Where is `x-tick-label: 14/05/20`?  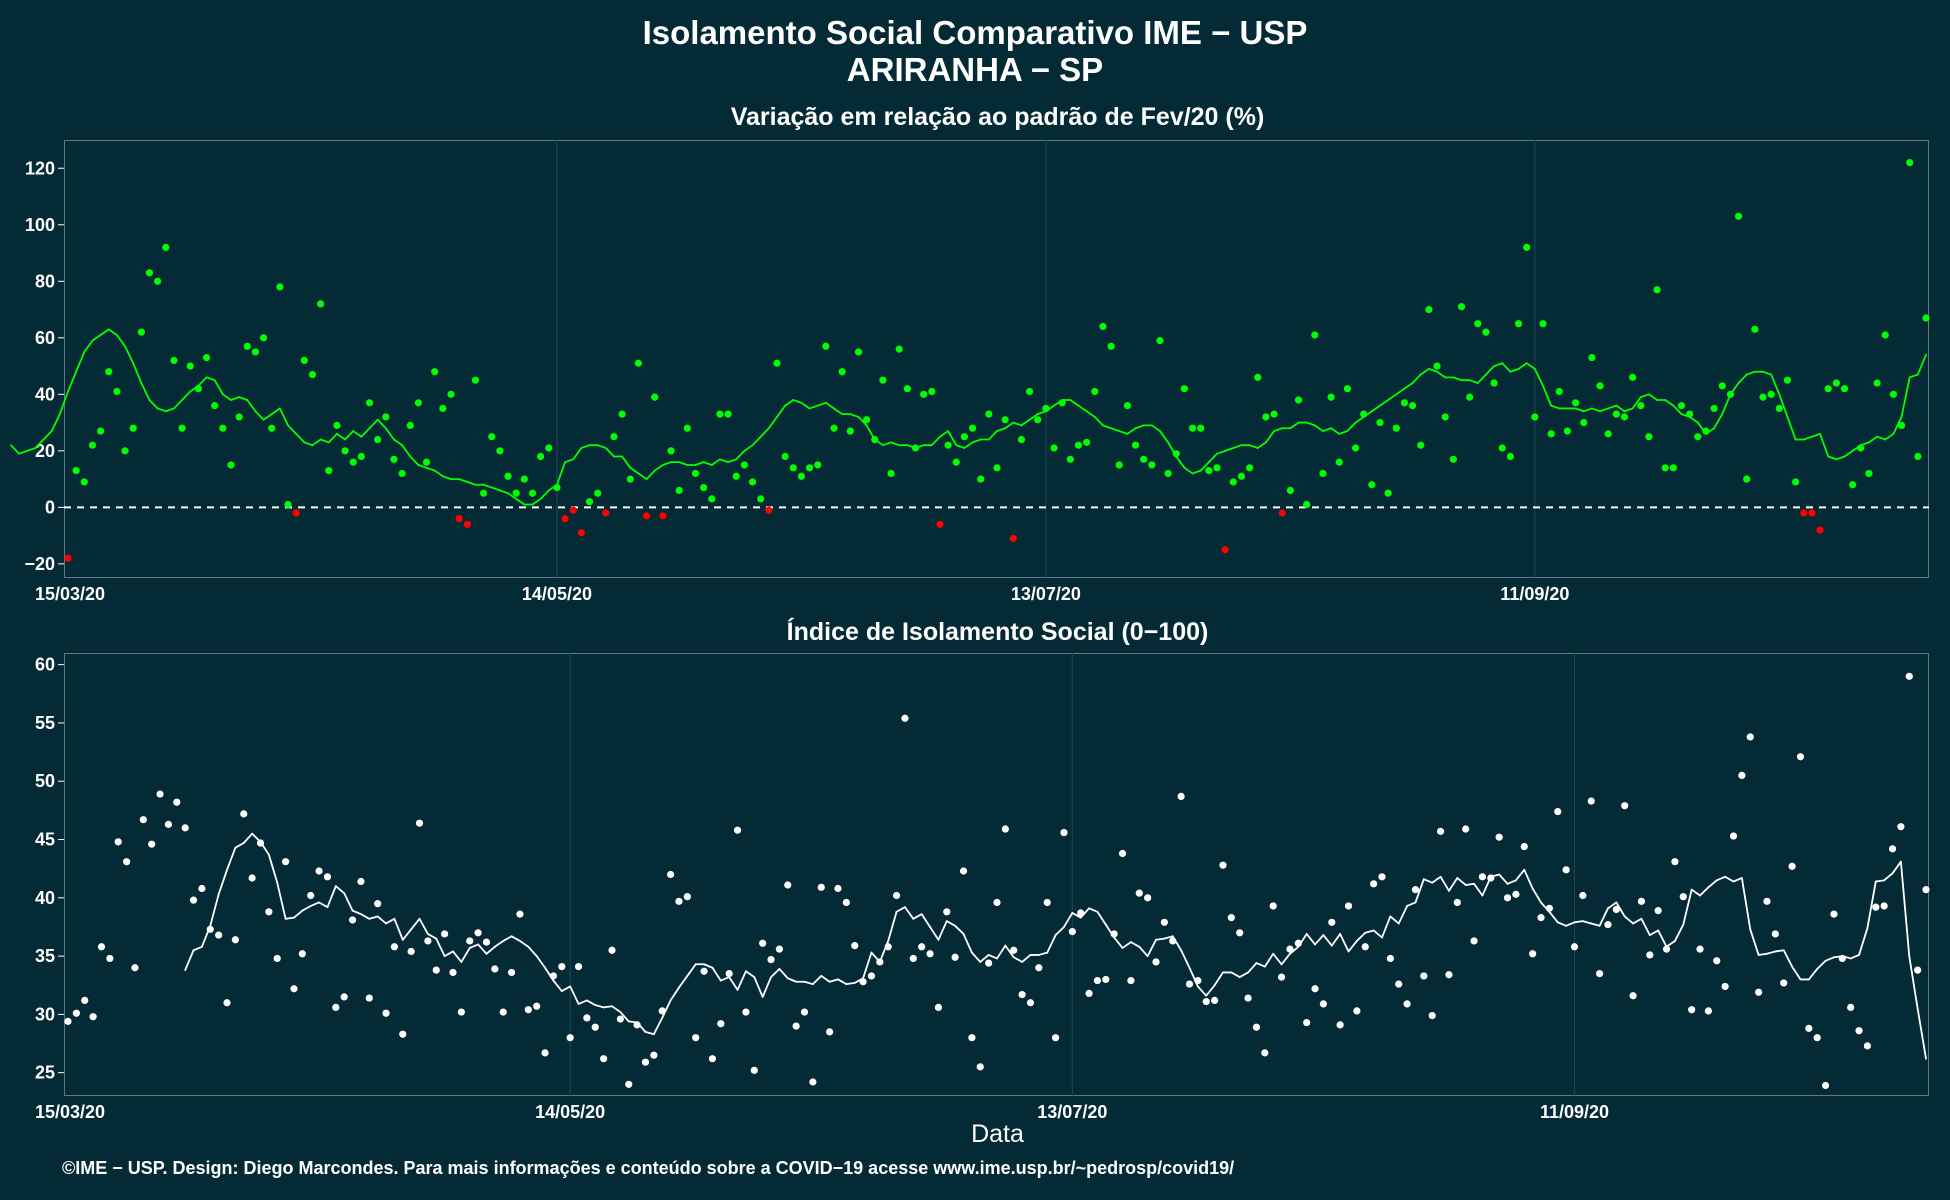
x-tick-label: 14/05/20 is located at coordinates (570, 1112).